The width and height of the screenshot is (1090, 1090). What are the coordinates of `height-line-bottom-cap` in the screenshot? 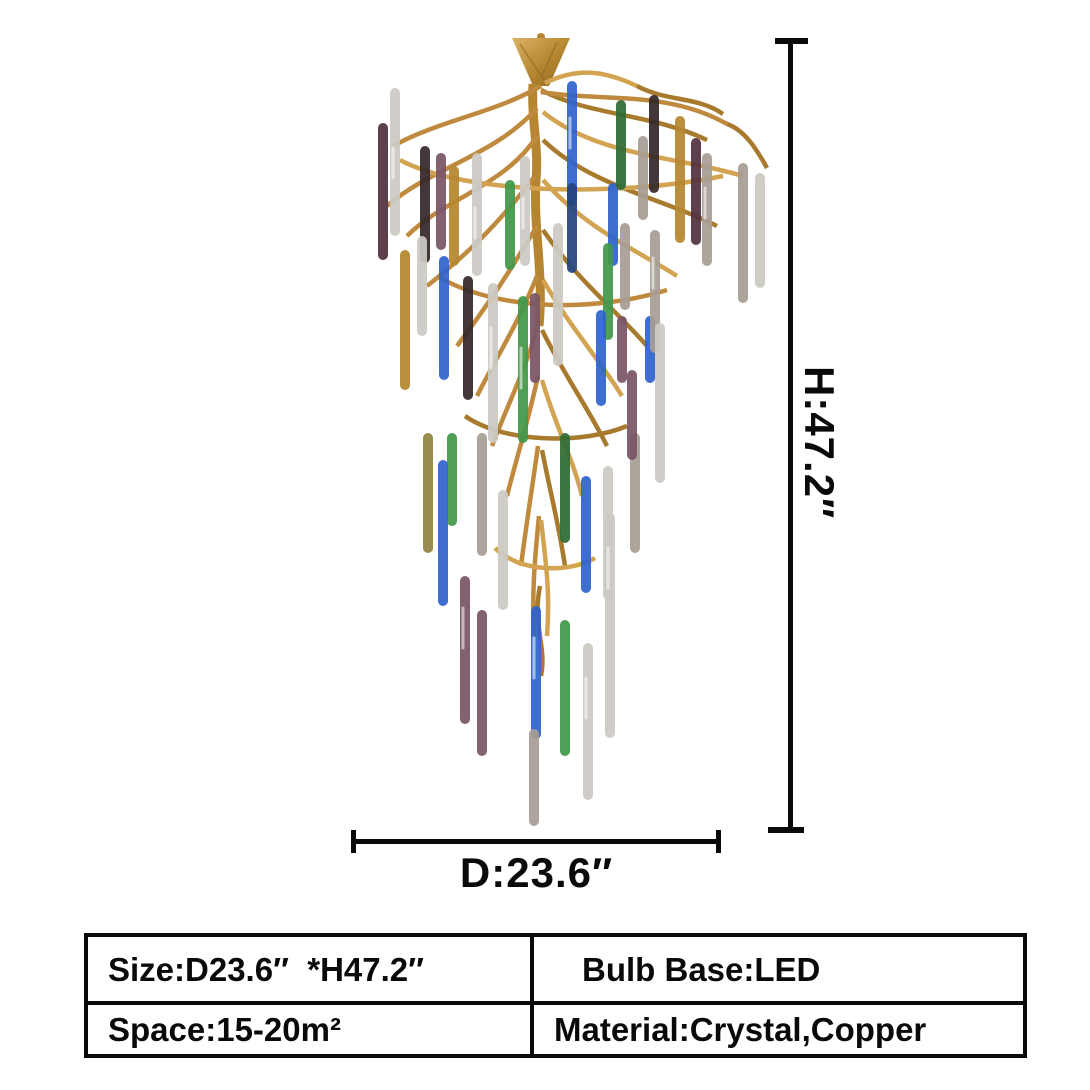 It's located at (786, 830).